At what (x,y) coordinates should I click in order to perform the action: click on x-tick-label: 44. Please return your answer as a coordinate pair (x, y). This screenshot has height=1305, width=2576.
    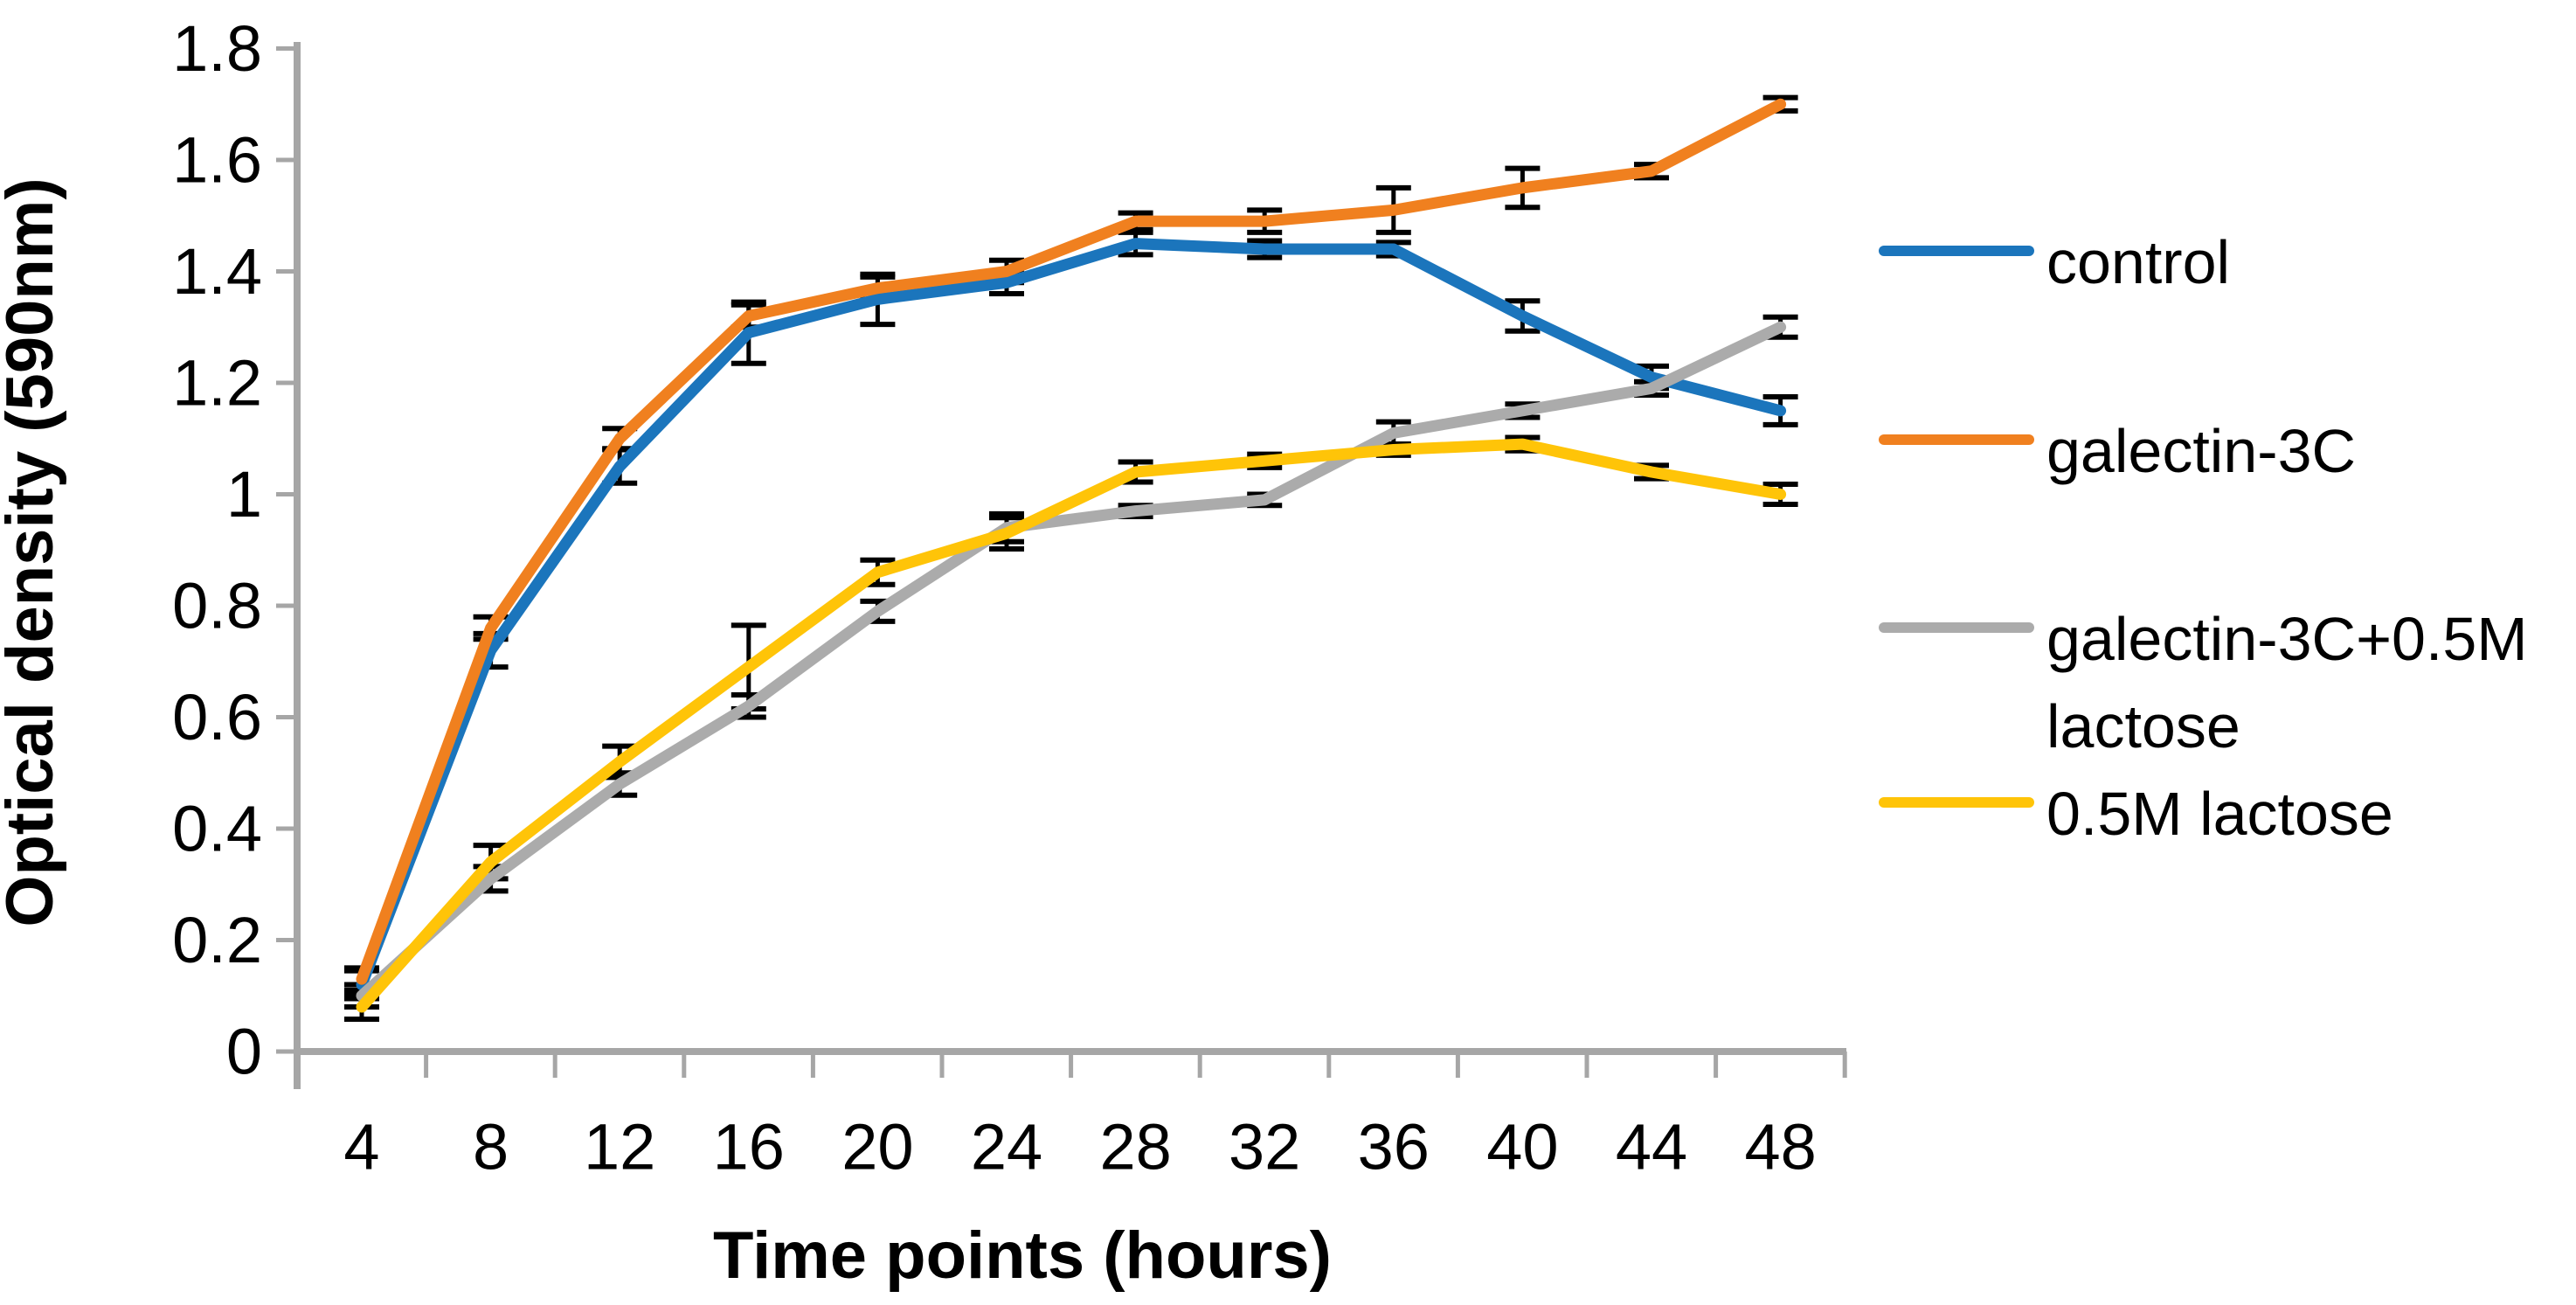
    Looking at the image, I should click on (1651, 1147).